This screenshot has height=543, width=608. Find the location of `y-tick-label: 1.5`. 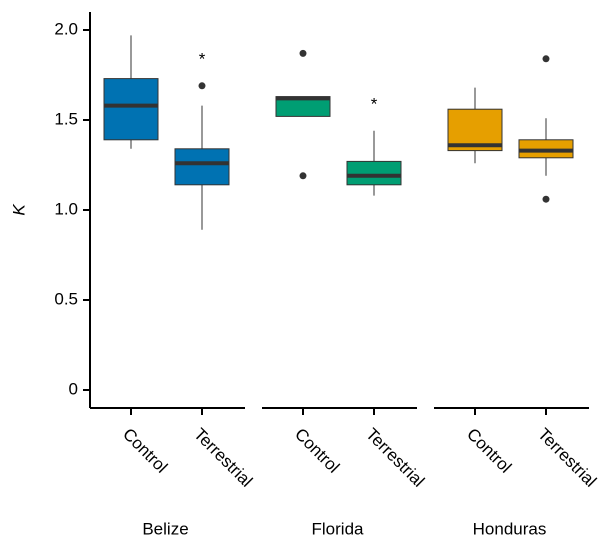

y-tick-label: 1.5 is located at coordinates (66, 118).